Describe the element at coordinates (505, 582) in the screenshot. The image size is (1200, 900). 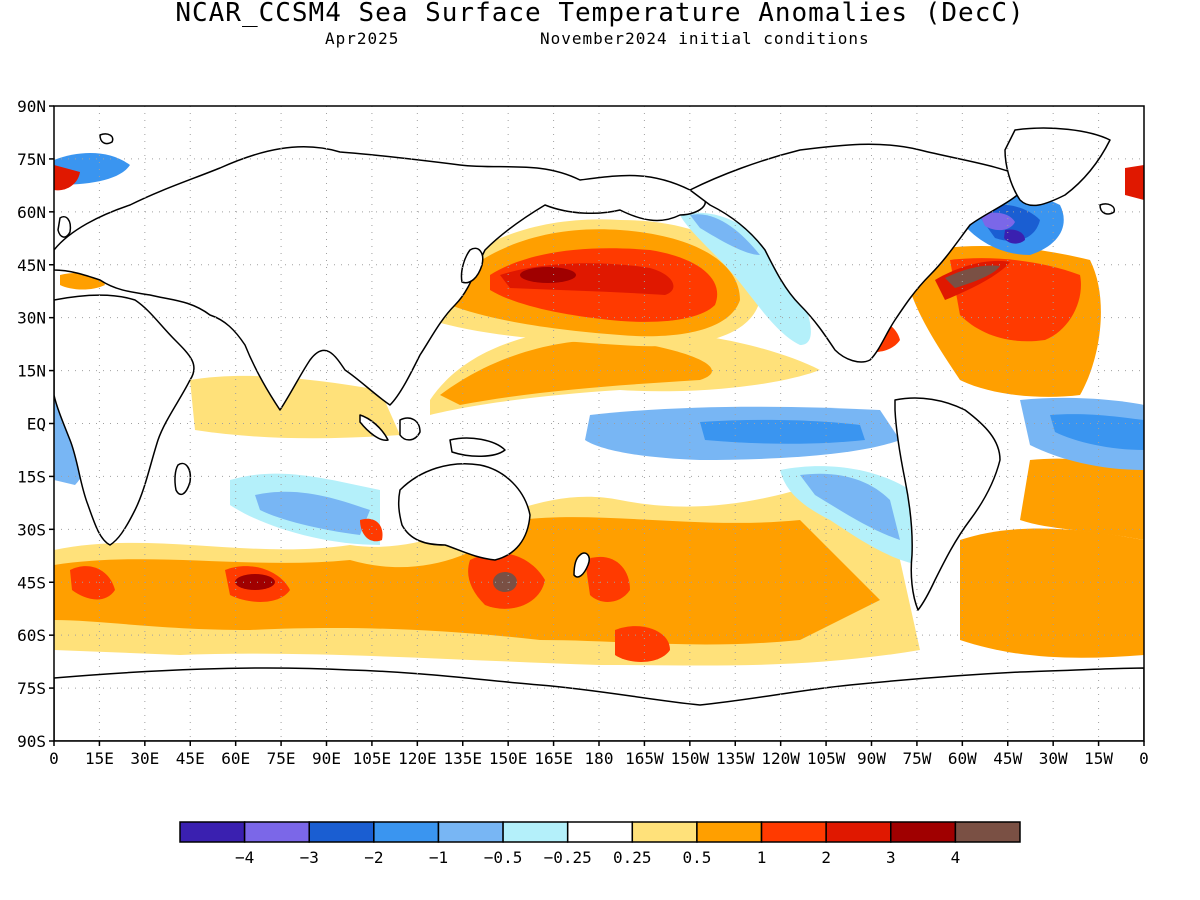
I see `anomaly-region-tasman-sea-peak` at that location.